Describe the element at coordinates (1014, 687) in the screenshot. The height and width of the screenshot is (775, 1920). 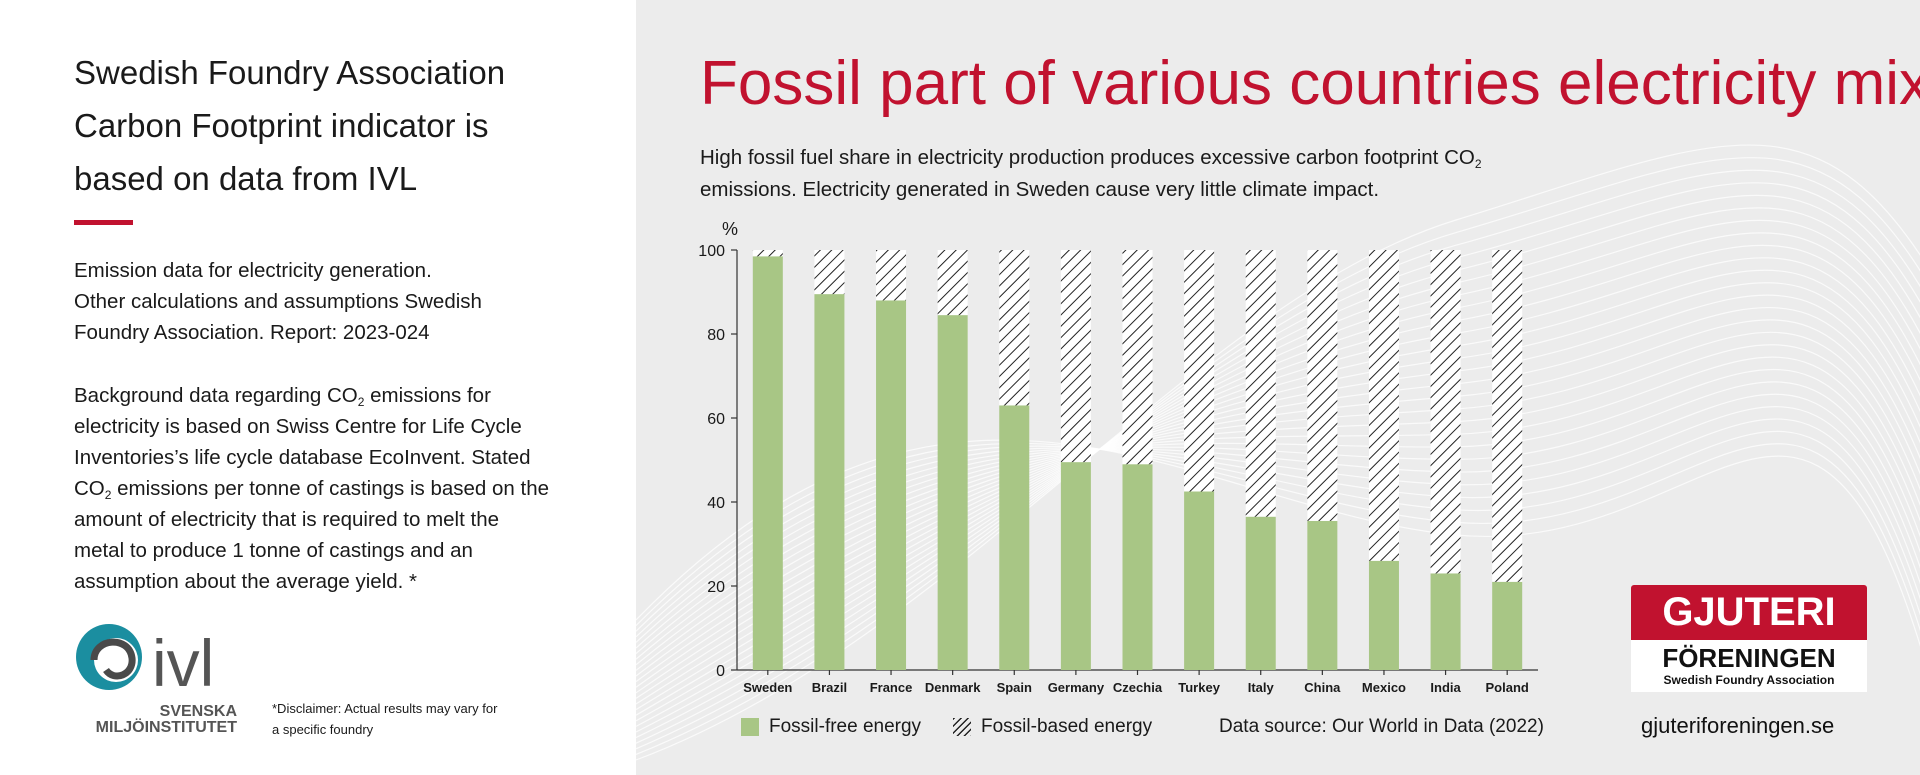
I see `x-tick-label: Spain` at that location.